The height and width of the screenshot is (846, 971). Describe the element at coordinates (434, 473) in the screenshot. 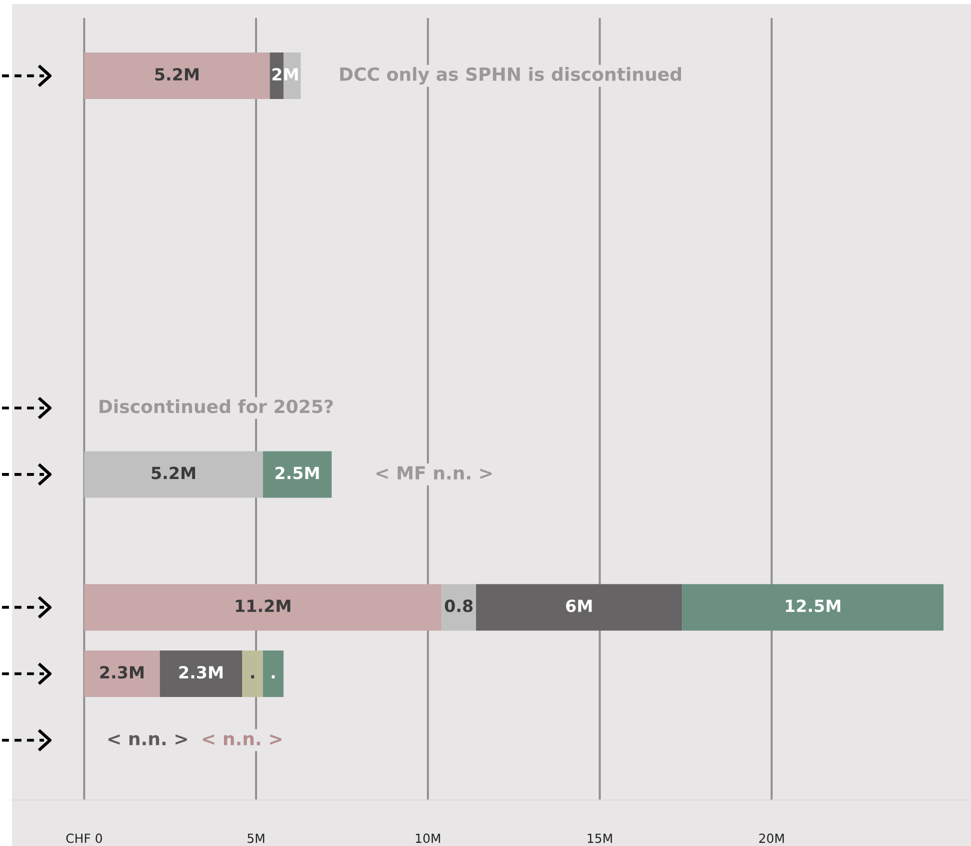

I see `annotation: < MF n.n. >` at that location.